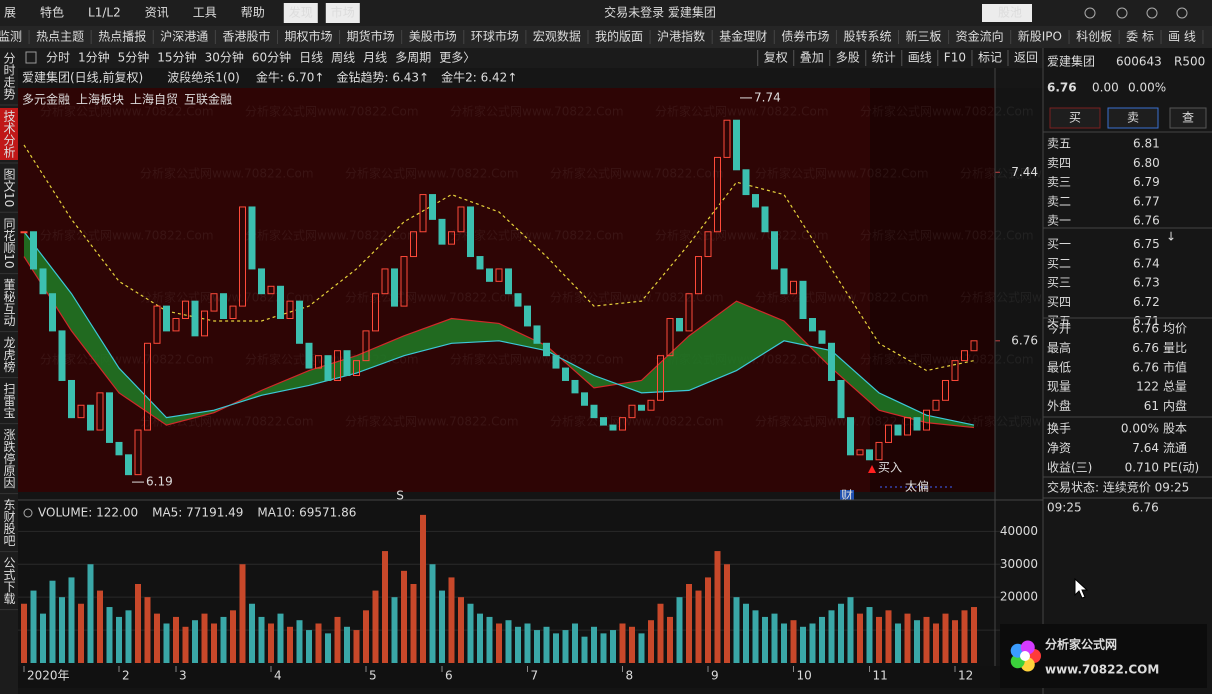 This screenshot has width=1212, height=694. Describe the element at coordinates (1094, 37) in the screenshot. I see `nav-item: 科创板` at that location.